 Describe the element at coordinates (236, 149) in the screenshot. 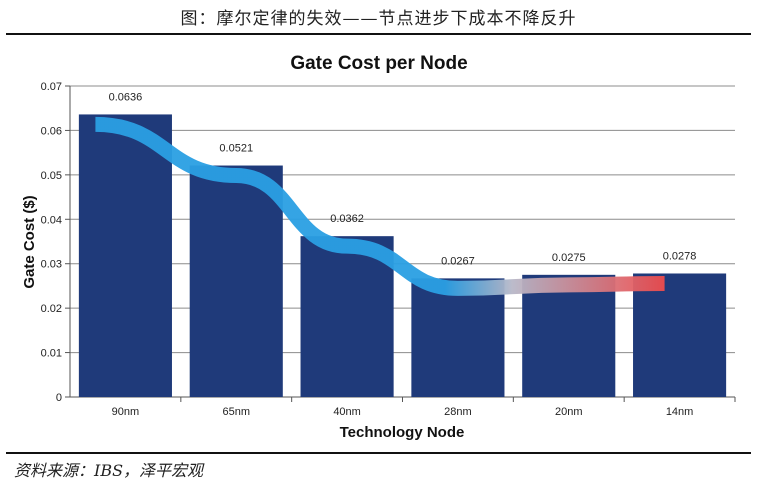

I see `data-label: 0.0521` at that location.